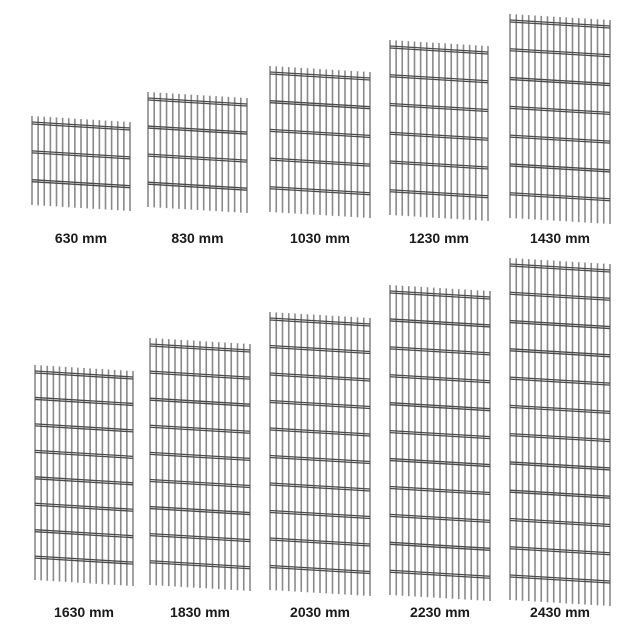 Image resolution: width=640 pixels, height=640 pixels. I want to click on panel-height-label: 1230 mm, so click(439, 238).